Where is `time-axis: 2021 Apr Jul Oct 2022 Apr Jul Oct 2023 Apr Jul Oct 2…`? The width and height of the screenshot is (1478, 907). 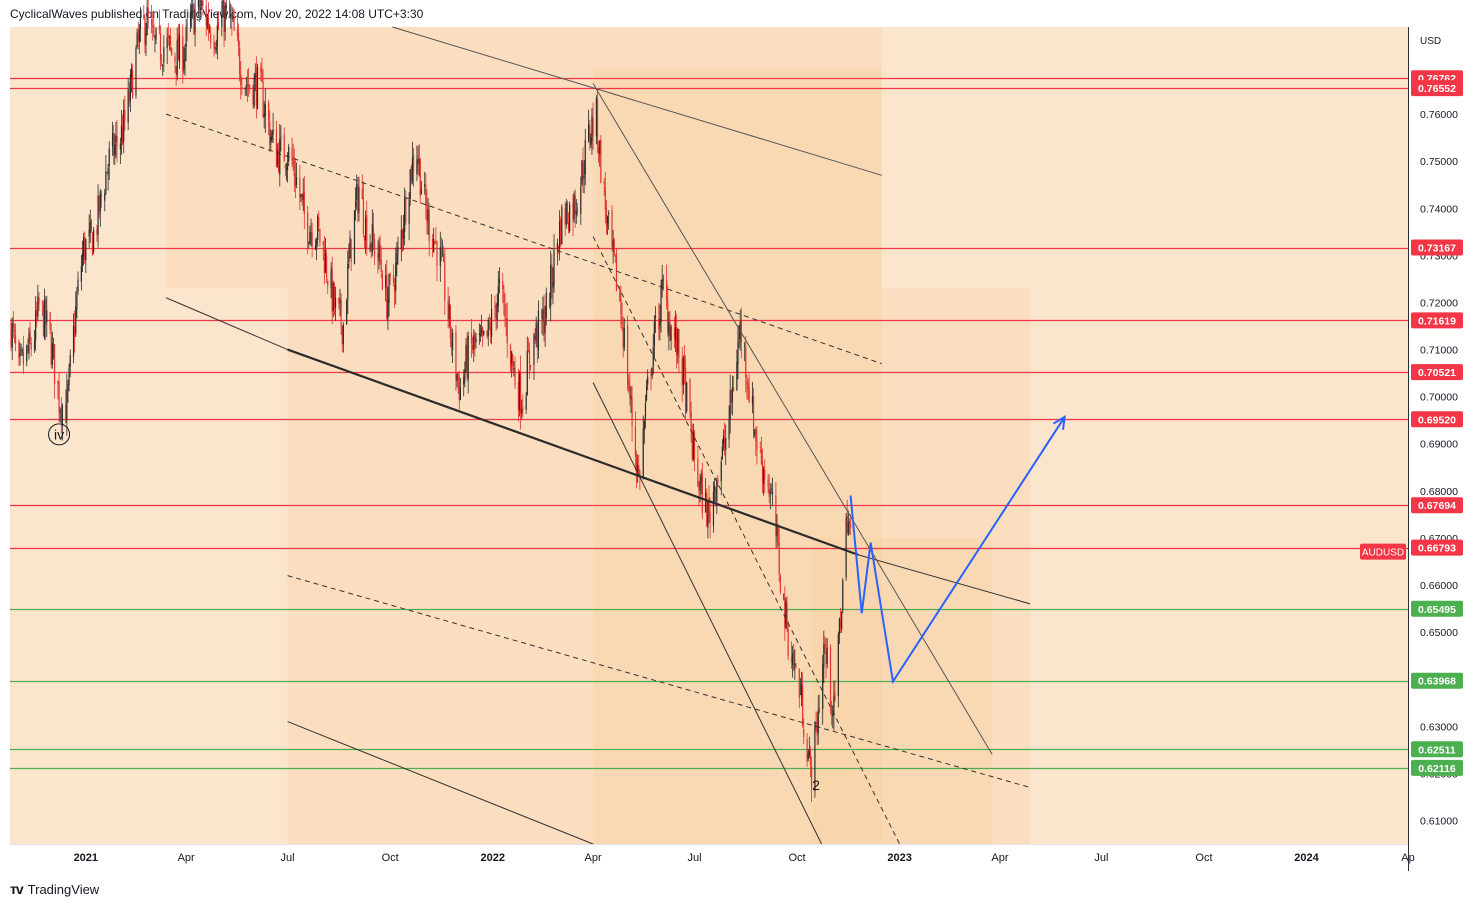
time-axis: 2021 Apr Jul Oct 2022 Apr Jul Oct 2023 Apr Jul Oct 2… is located at coordinates (744, 858).